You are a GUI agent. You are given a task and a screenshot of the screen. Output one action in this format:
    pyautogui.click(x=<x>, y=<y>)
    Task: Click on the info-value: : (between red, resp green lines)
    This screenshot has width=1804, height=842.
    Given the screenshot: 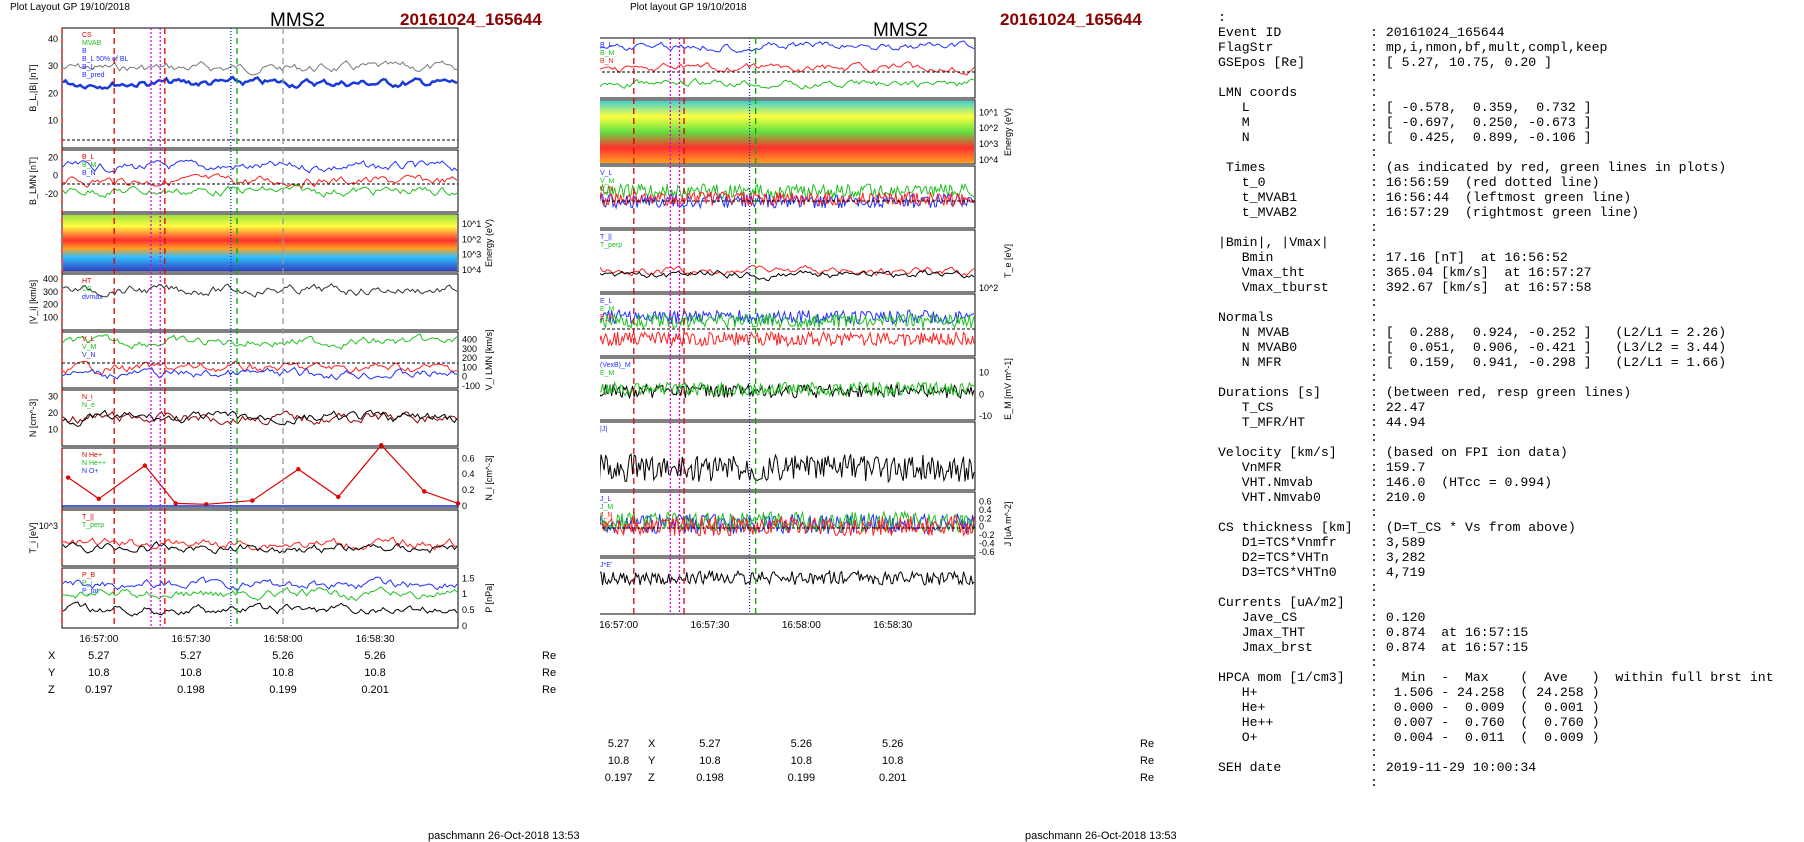 What is the action you would take?
    pyautogui.click(x=1501, y=392)
    